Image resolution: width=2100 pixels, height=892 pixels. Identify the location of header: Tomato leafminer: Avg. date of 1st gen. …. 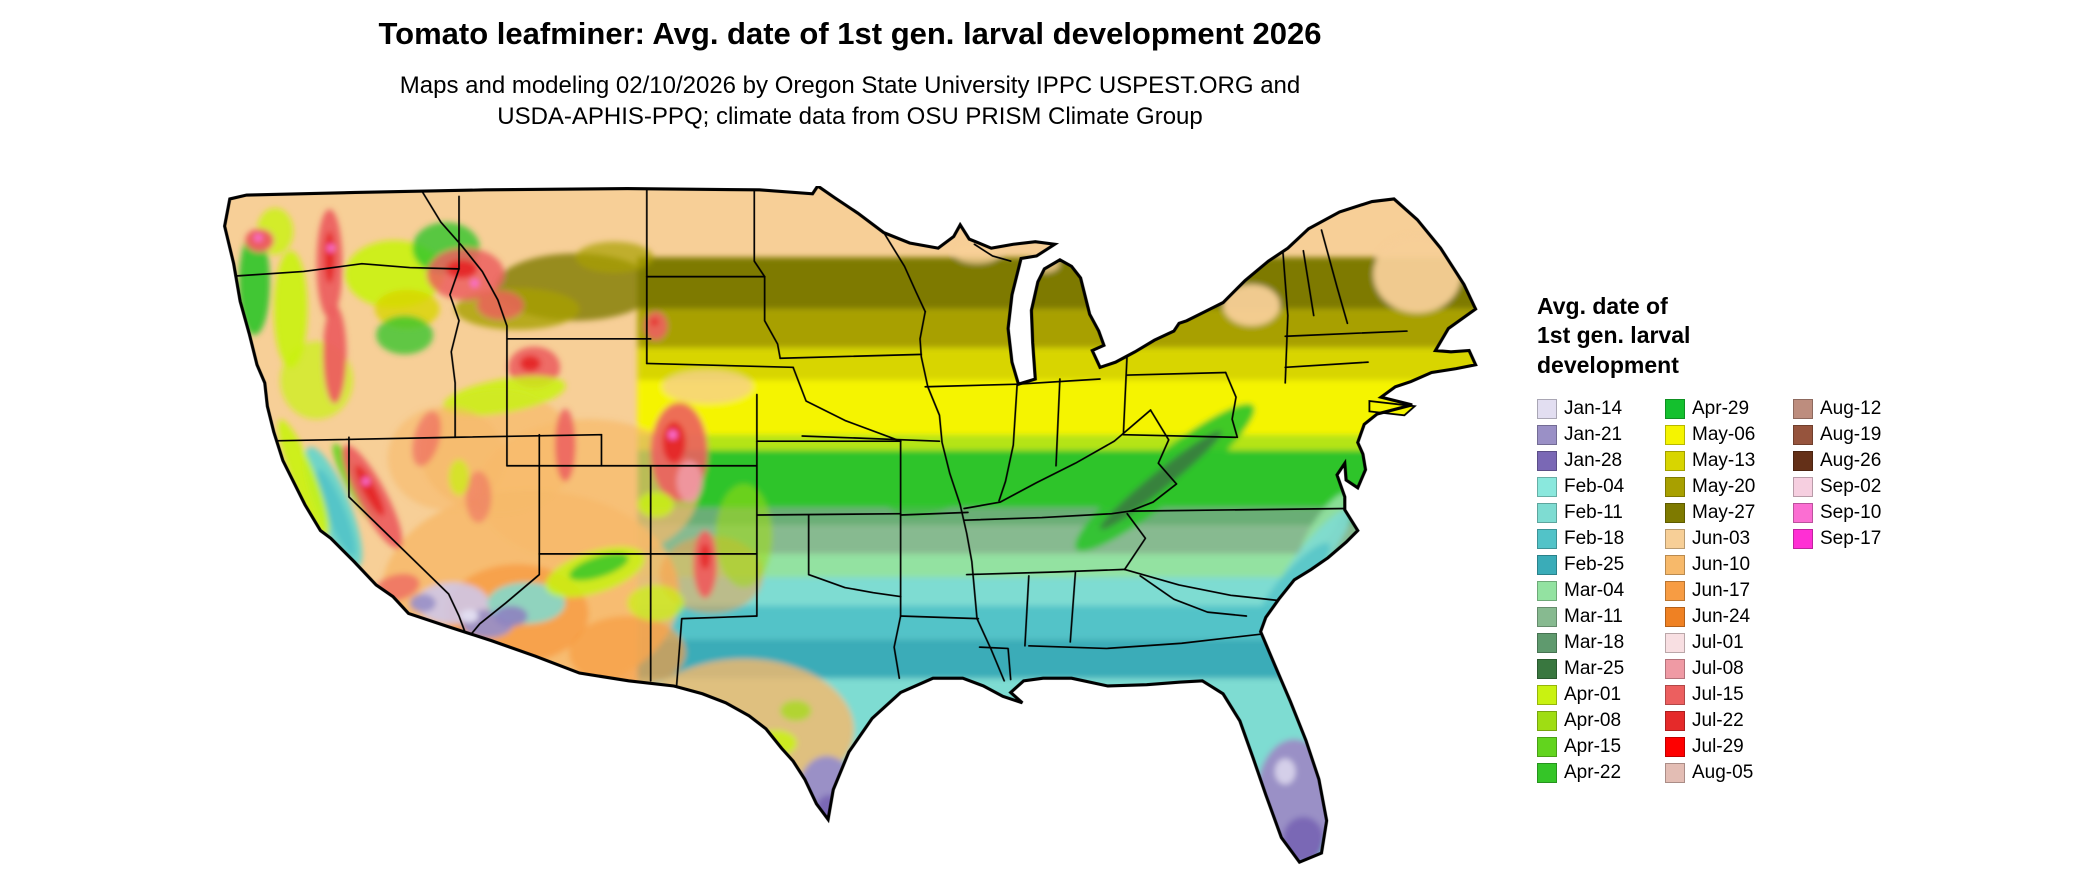
(850, 75).